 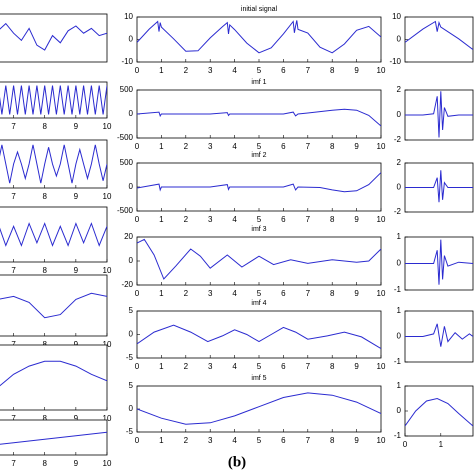 I want to click on y-tick-label: 2, so click(x=399, y=162).